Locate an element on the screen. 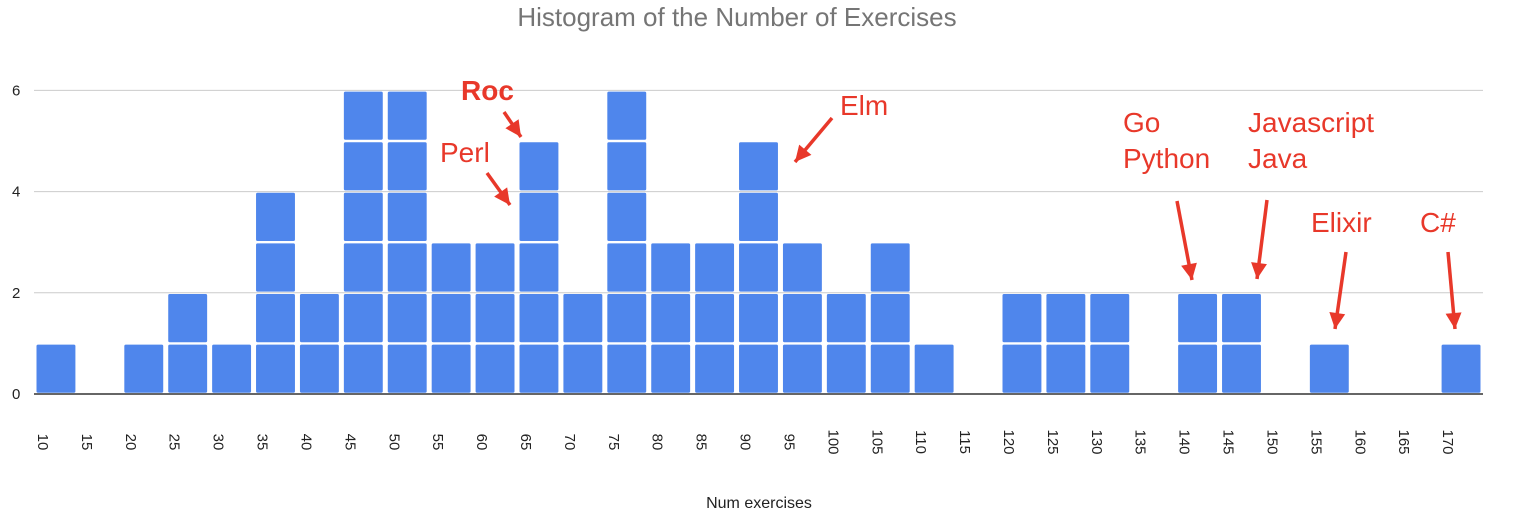  x-tick-label: 105 is located at coordinates (876, 441).